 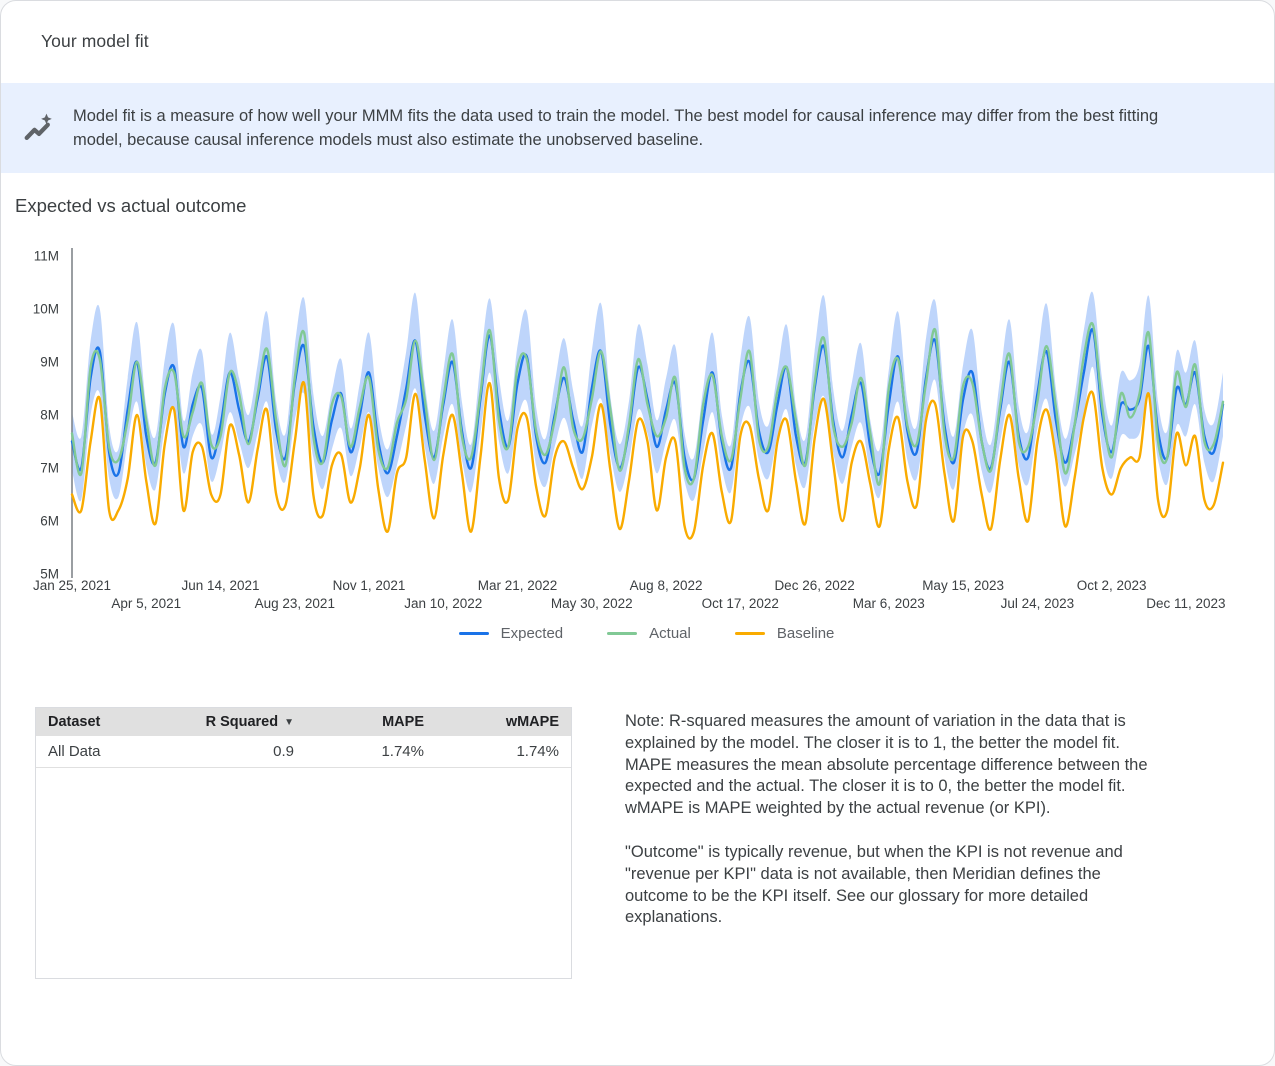 I want to click on expected-line-swatch, so click(x=473, y=633).